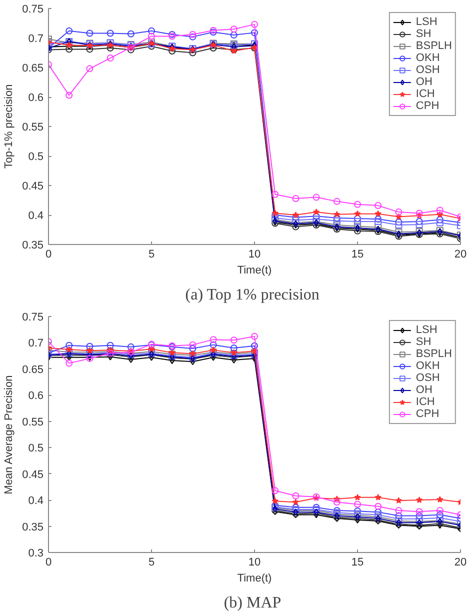 The image size is (468, 616). I want to click on y-axis-title: Top-1% precision, so click(9, 126).